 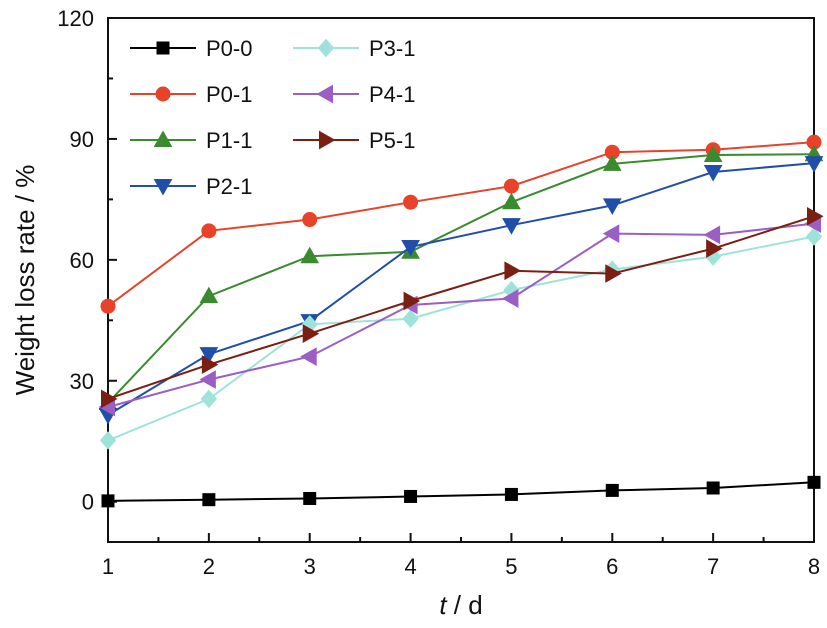 I want to click on legend-label: P0-0, so click(x=229, y=48).